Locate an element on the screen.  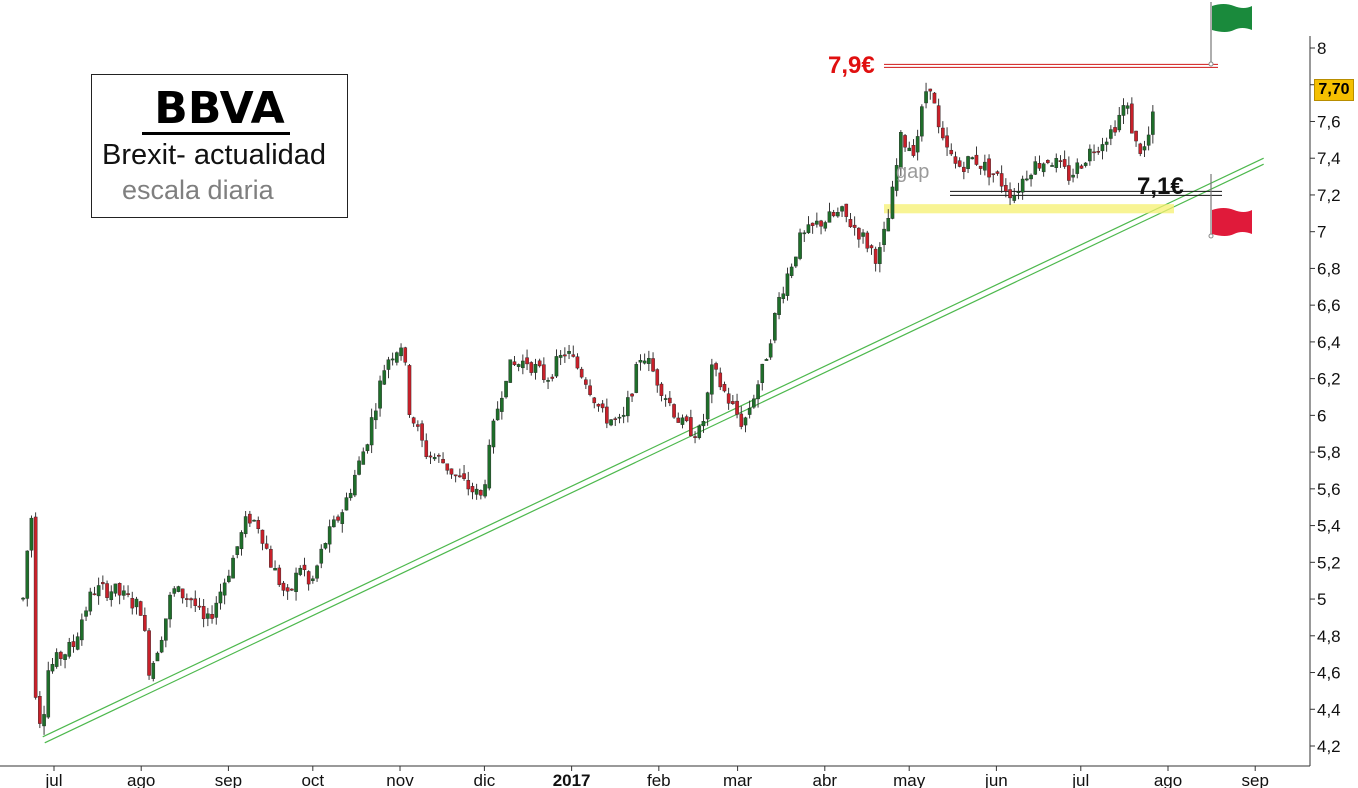
y-tick-label: 4,8 is located at coordinates (1329, 636).